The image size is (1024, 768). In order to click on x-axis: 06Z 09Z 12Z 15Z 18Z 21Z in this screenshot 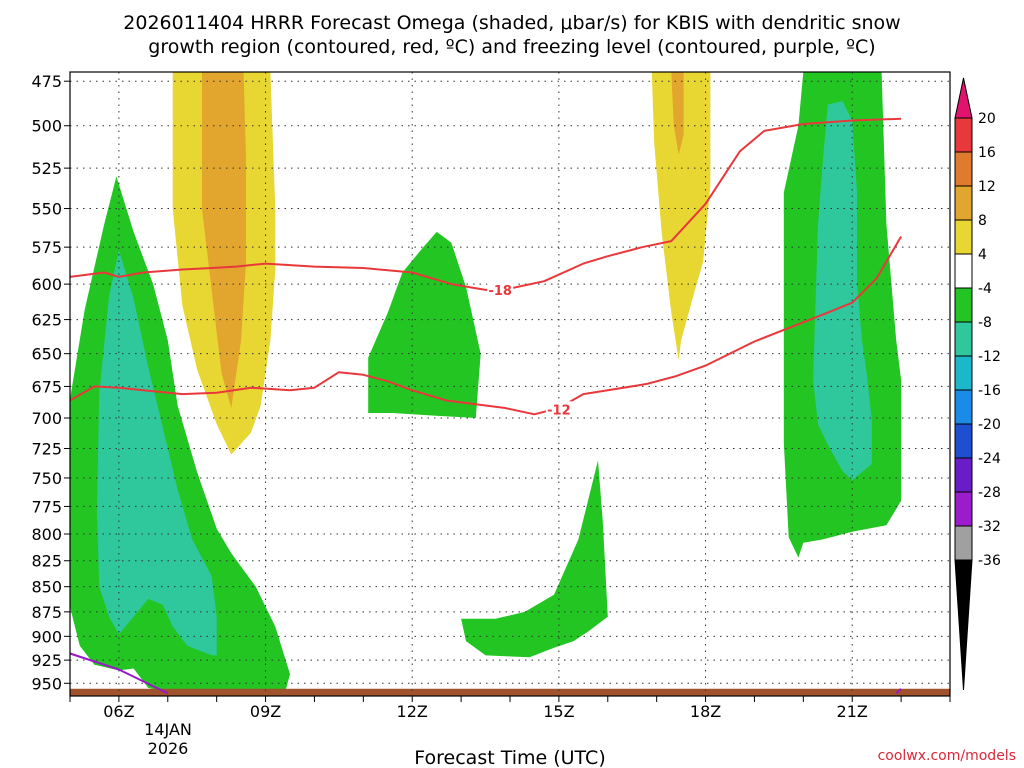, I will do `click(510, 708)`.